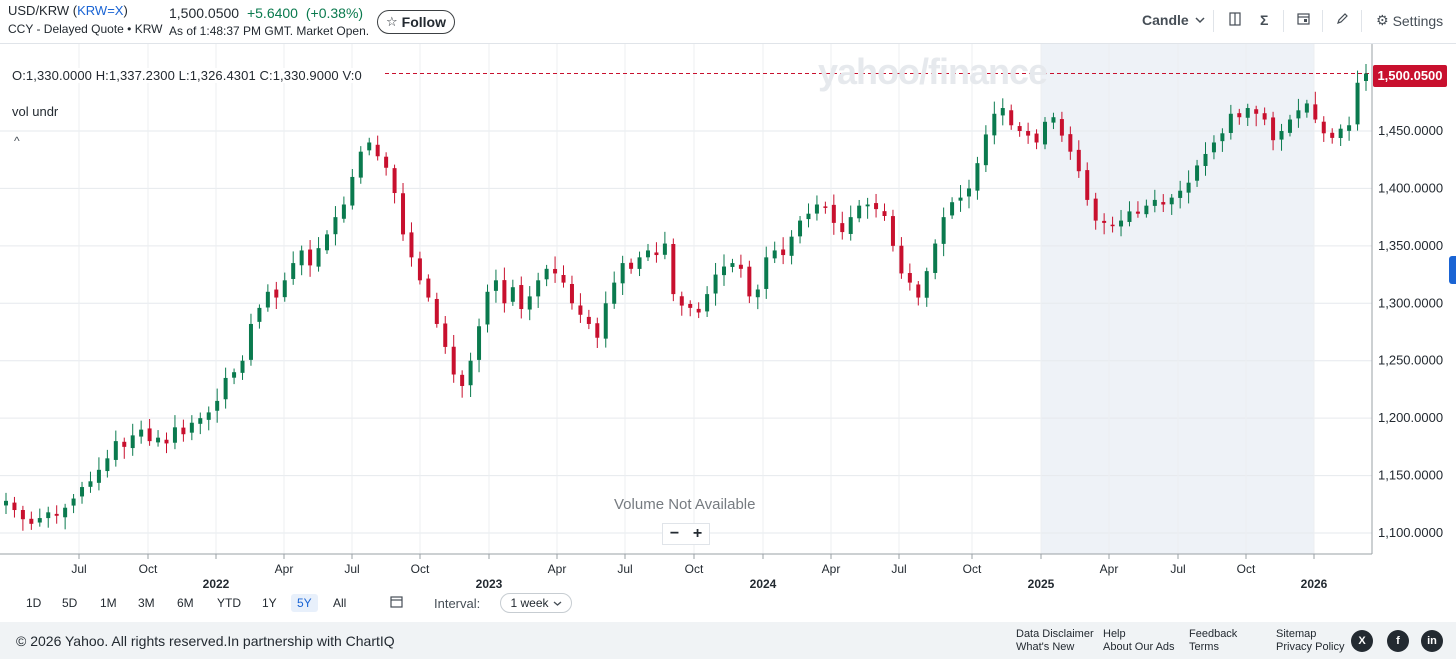 Image resolution: width=1456 pixels, height=659 pixels. I want to click on year-tick-label: 2025, so click(1041, 583).